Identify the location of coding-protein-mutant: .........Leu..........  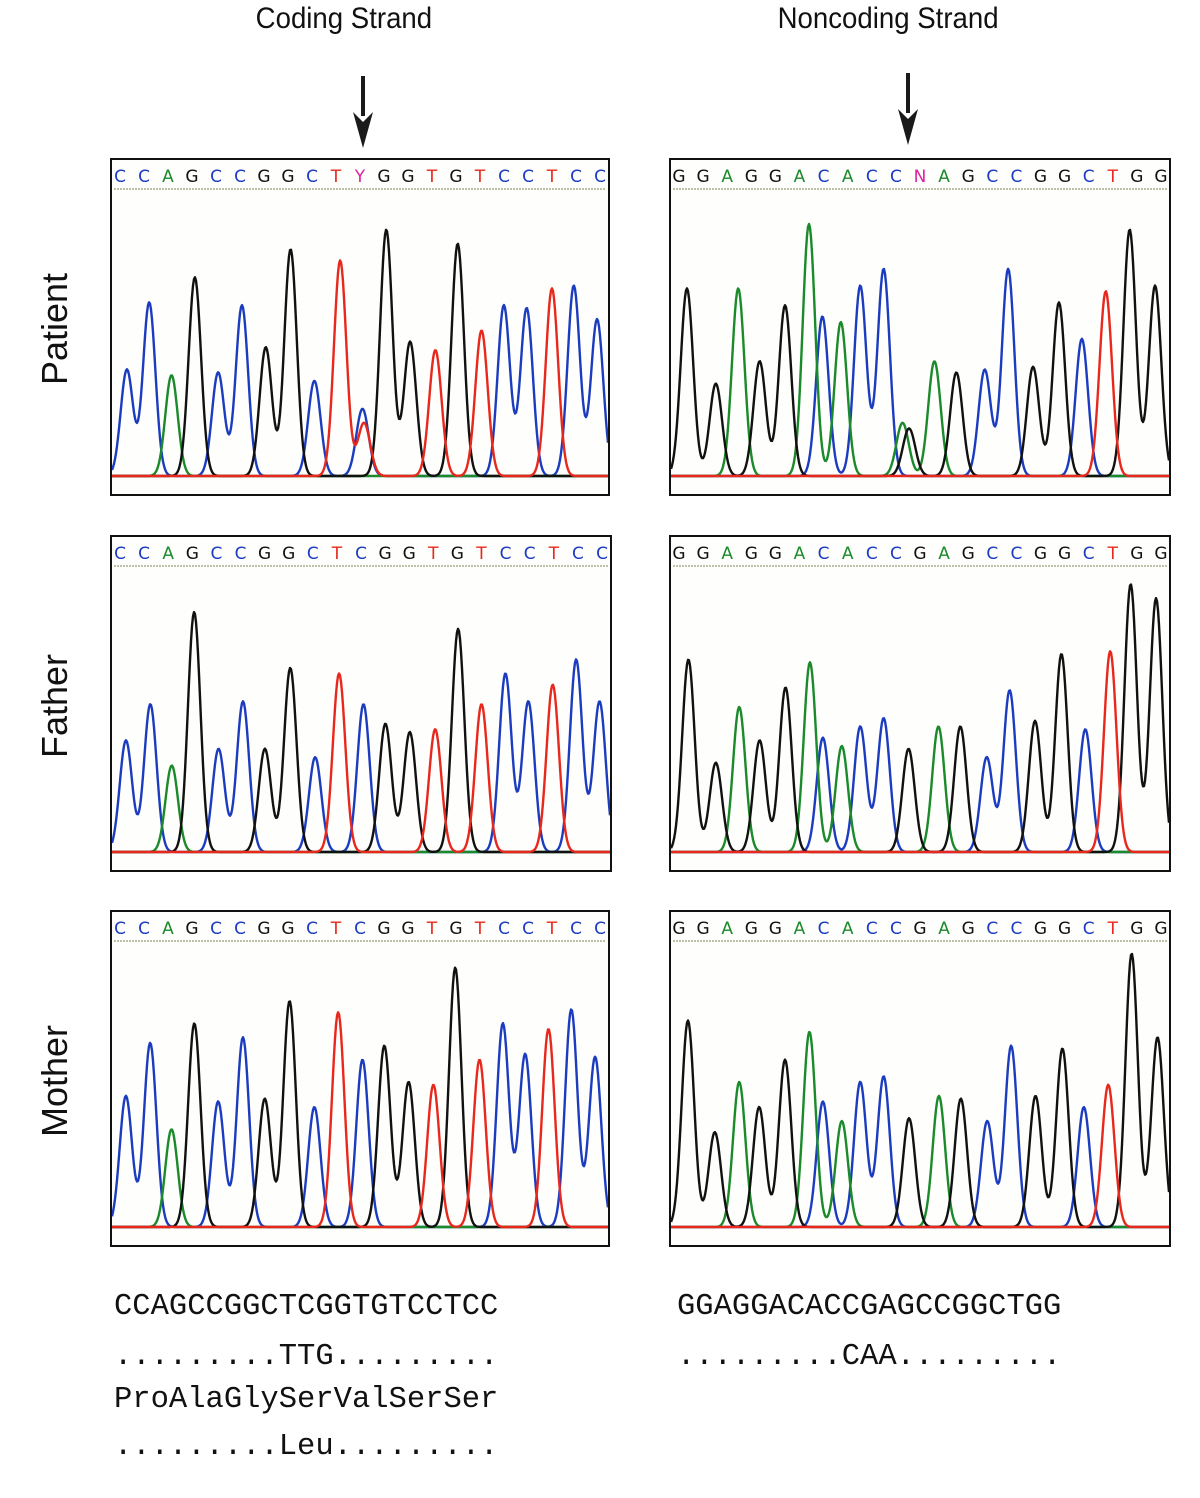
(306, 1447).